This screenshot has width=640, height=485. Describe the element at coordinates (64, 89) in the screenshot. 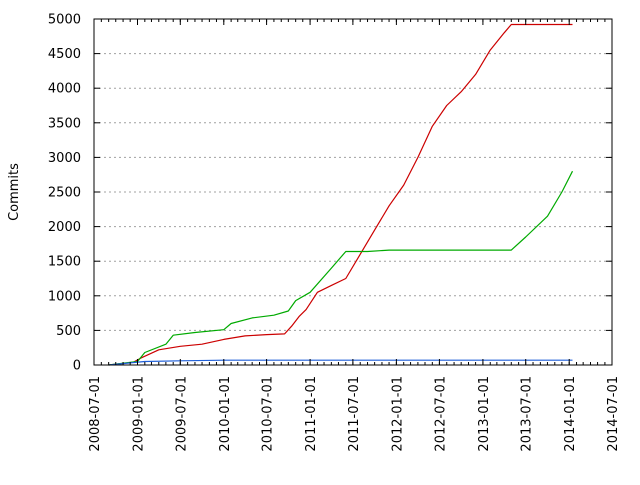

I see `y-tick-label: 4000` at that location.